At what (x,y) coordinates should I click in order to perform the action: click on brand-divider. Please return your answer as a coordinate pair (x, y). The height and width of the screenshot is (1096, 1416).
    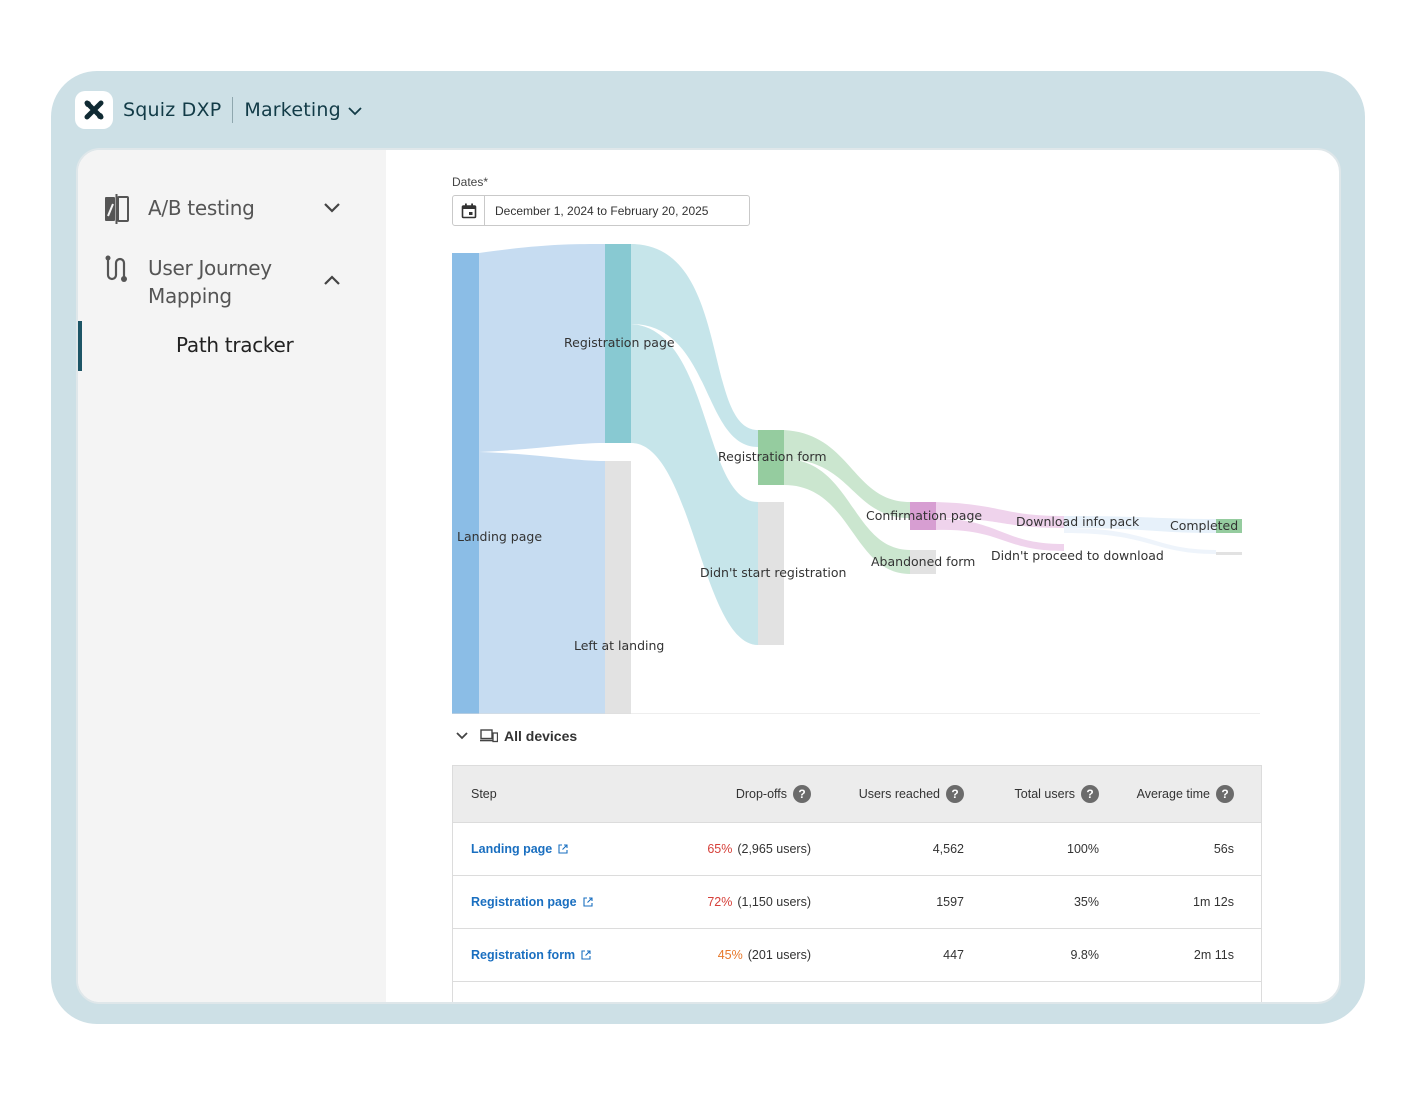
    Looking at the image, I should click on (233, 110).